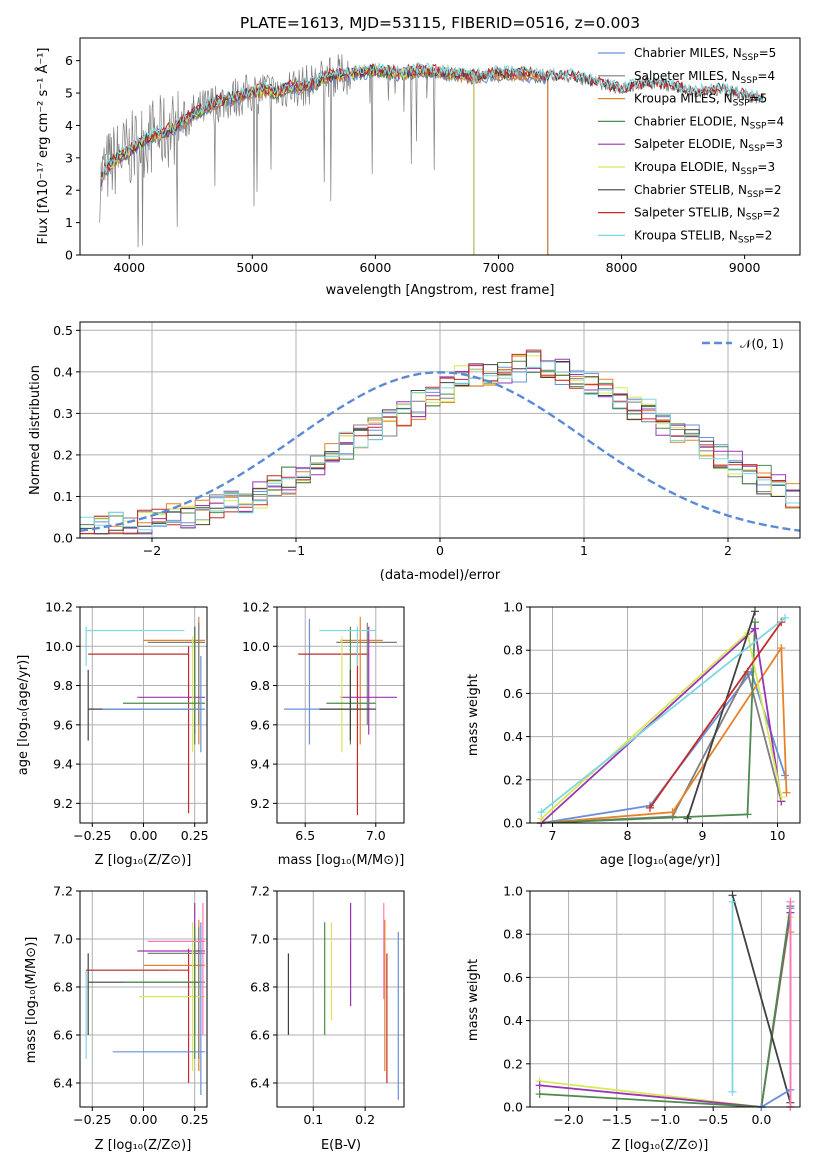 Image resolution: width=819 pixels, height=1175 pixels. Describe the element at coordinates (513, 650) in the screenshot. I see `p5-ytick-label: 0.8` at that location.